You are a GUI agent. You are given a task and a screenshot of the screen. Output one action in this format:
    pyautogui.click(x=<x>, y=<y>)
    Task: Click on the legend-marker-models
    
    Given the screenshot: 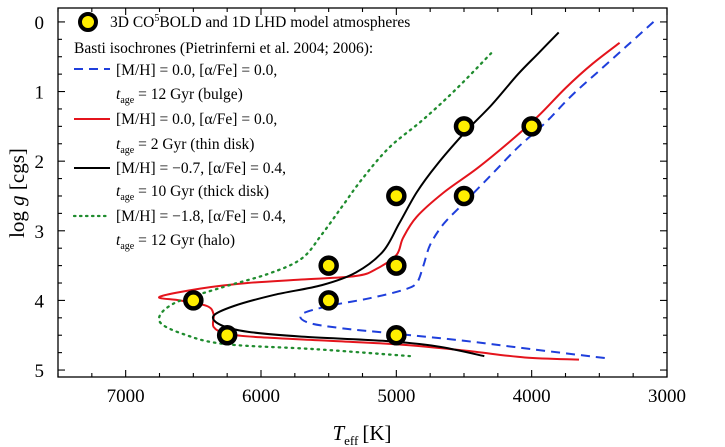 What is the action you would take?
    pyautogui.click(x=88, y=22)
    